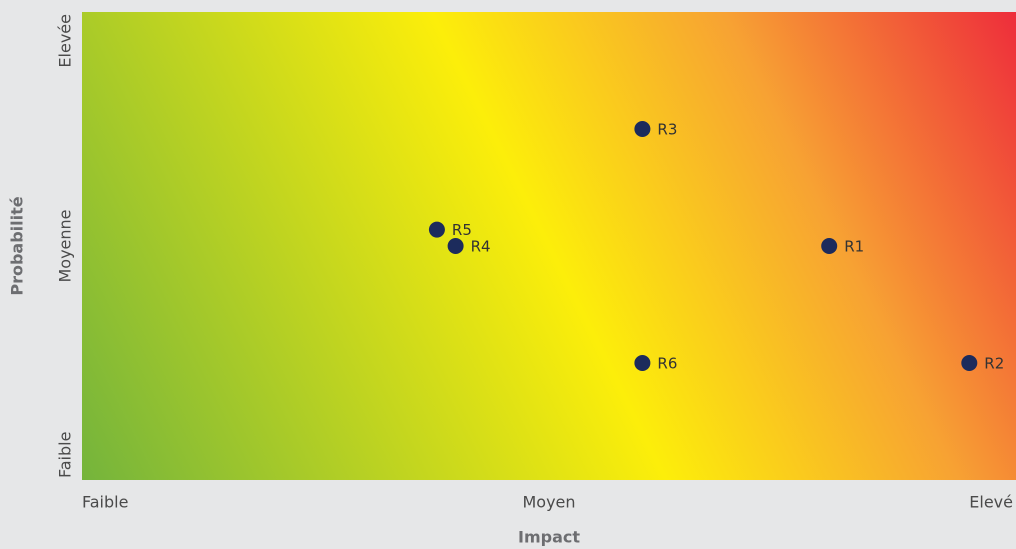 This screenshot has height=549, width=1016. I want to click on point-label: R2, so click(994, 364).